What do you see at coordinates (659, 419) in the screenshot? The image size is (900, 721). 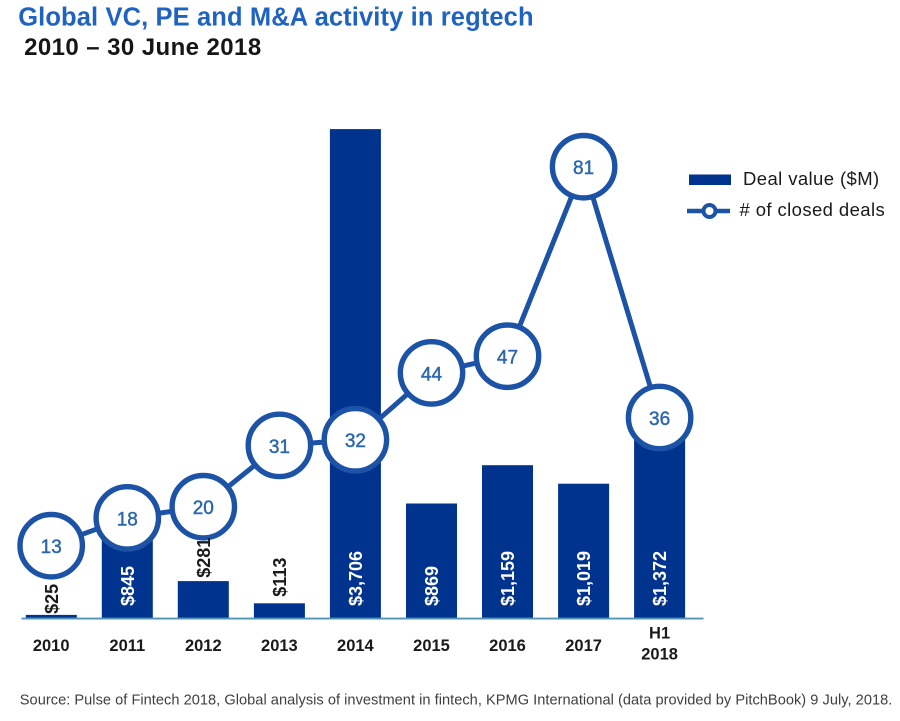 I see `svg-text: 36` at bounding box center [659, 419].